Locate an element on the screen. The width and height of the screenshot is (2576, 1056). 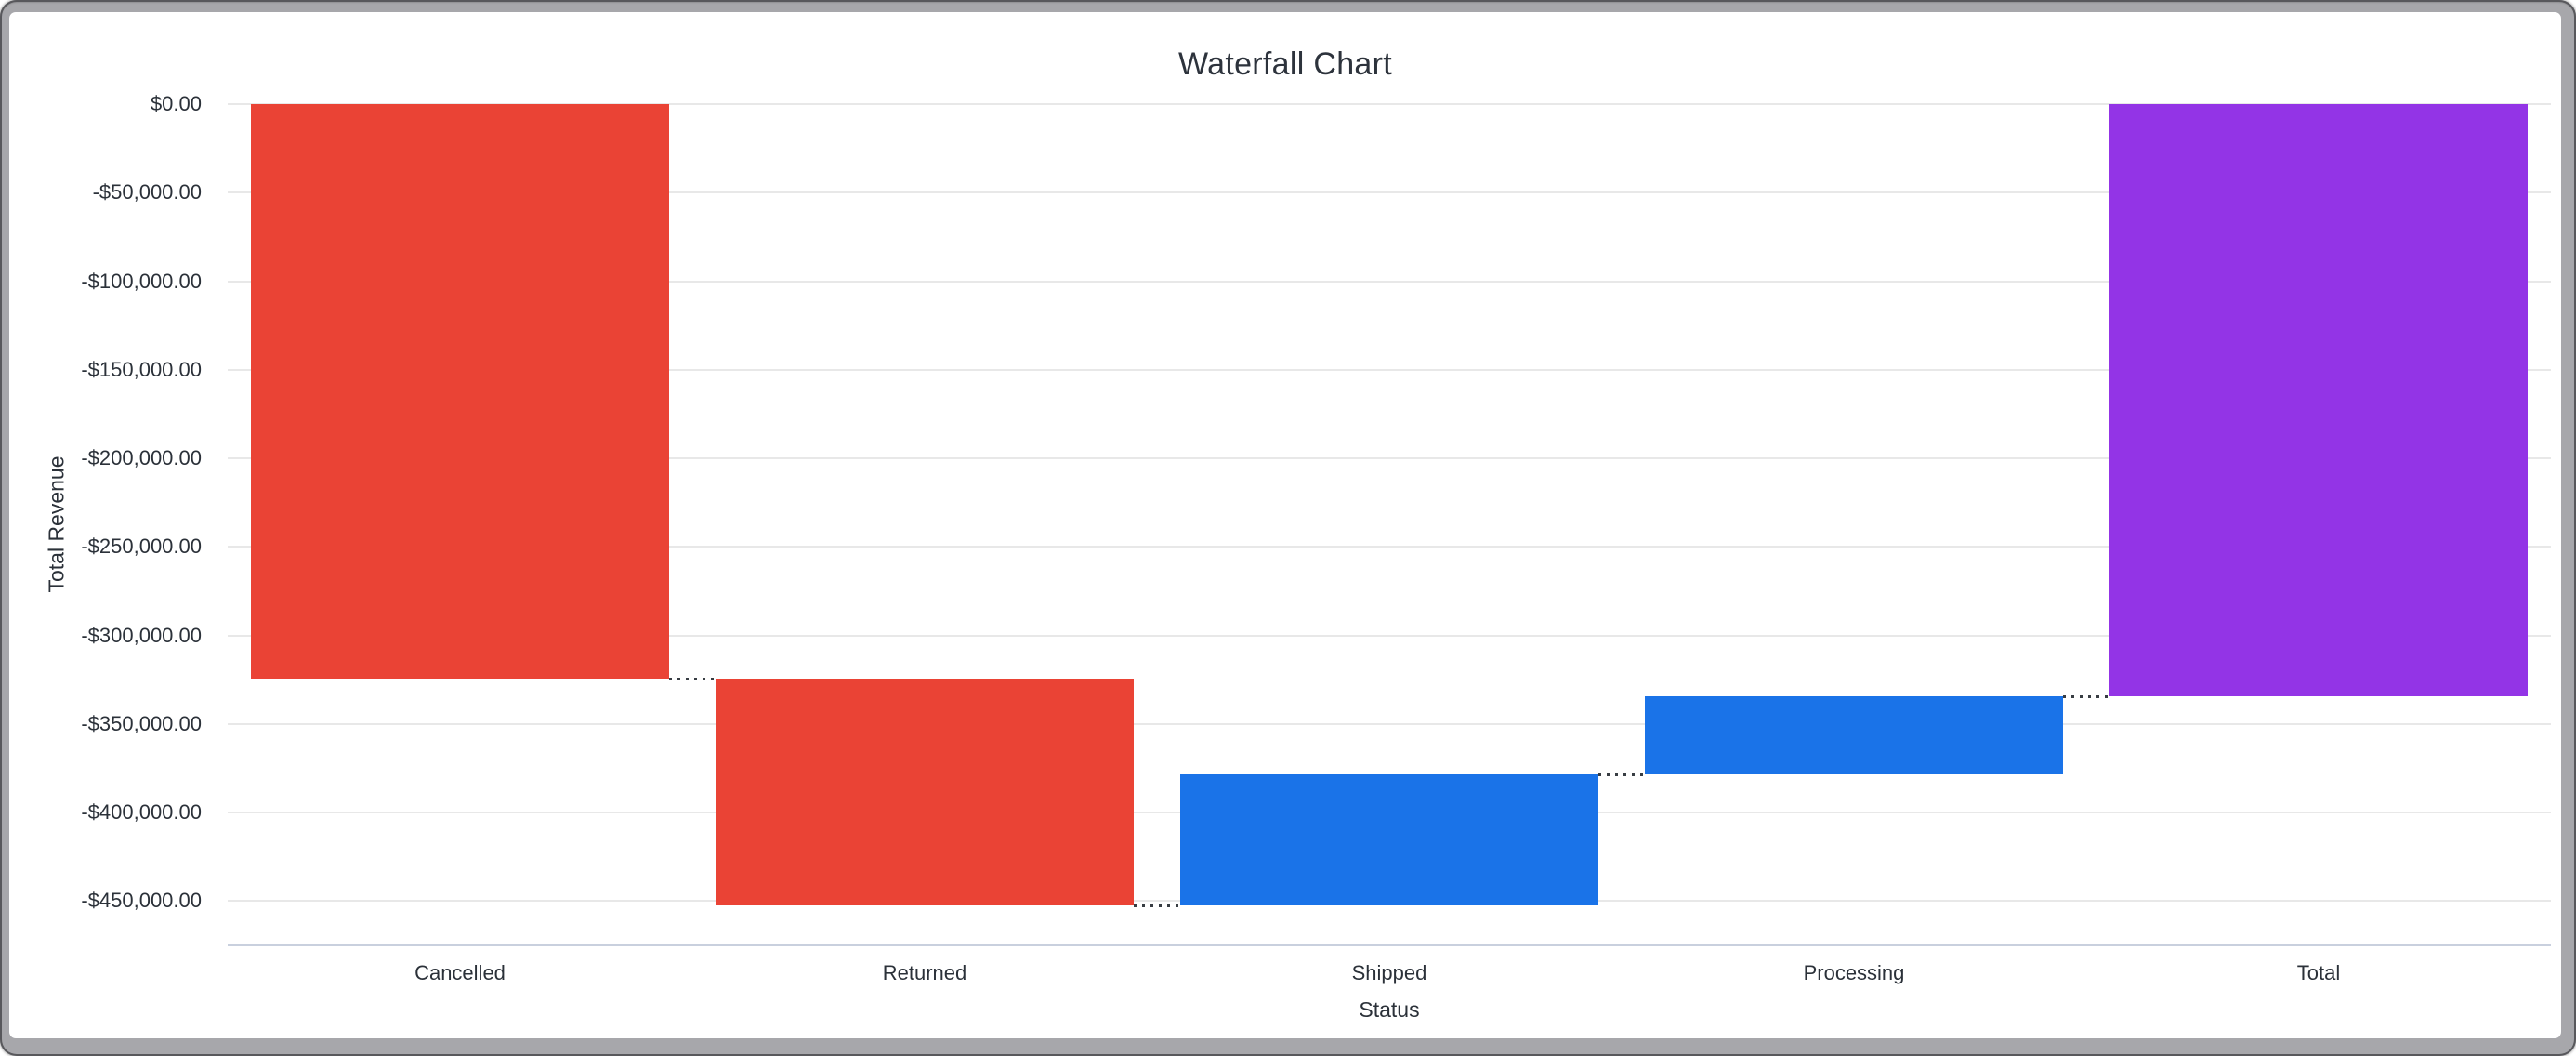
y-tick-label: -$100,000.00 is located at coordinates (141, 281).